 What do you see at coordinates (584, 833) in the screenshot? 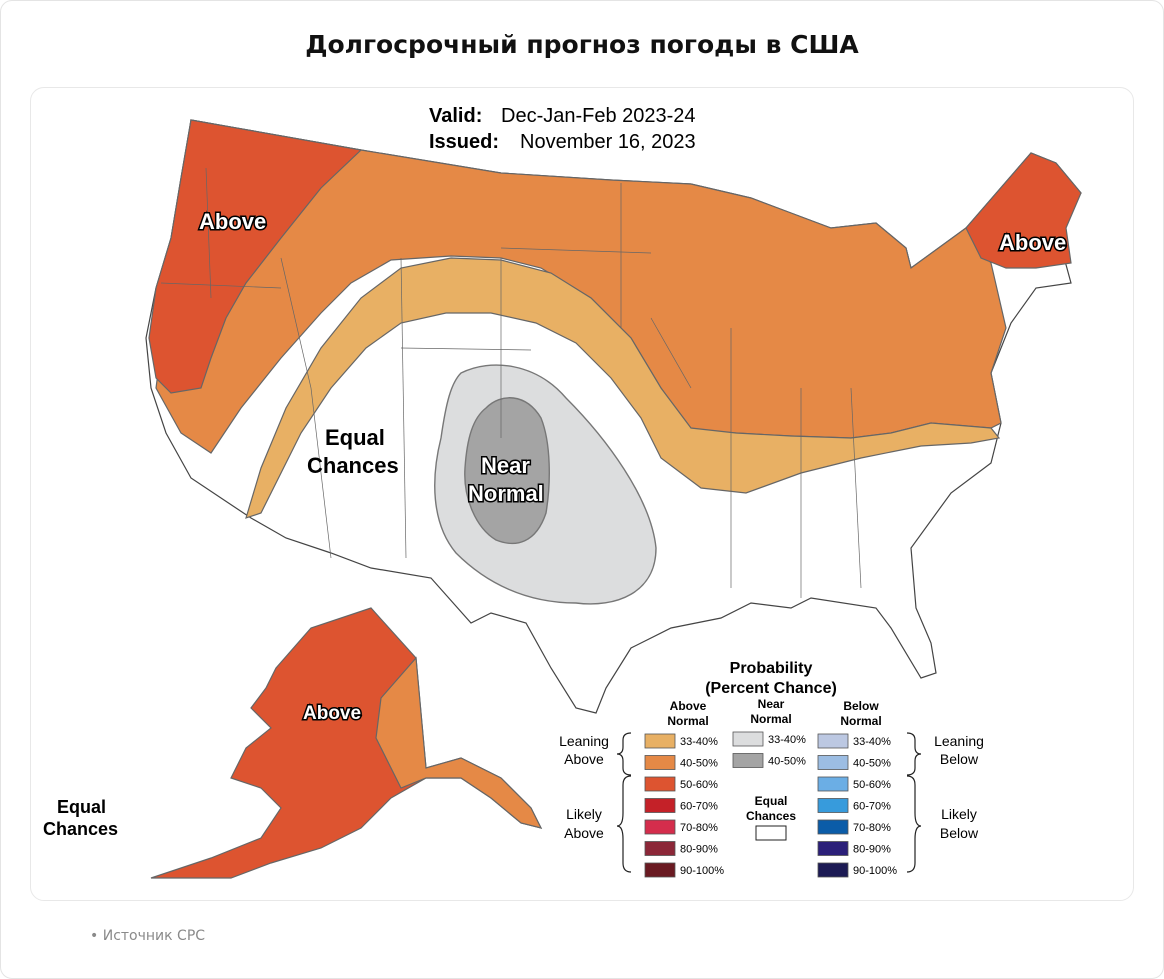
I see `likely-above-2: Above` at bounding box center [584, 833].